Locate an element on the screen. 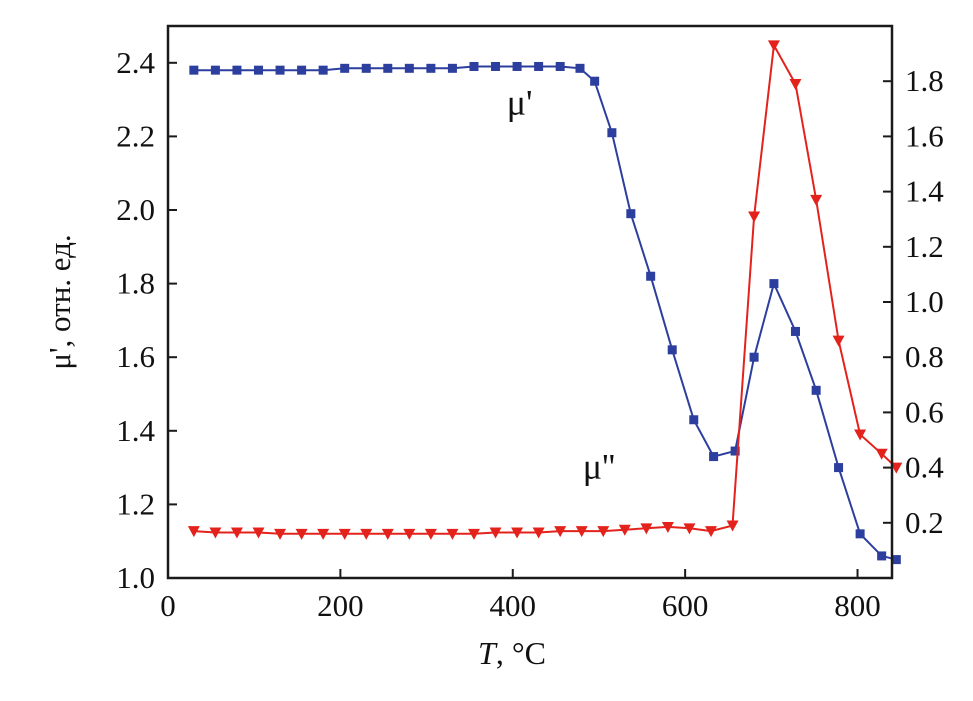 The height and width of the screenshot is (701, 973). y-right-tick-label: 1.6 is located at coordinates (924, 135).